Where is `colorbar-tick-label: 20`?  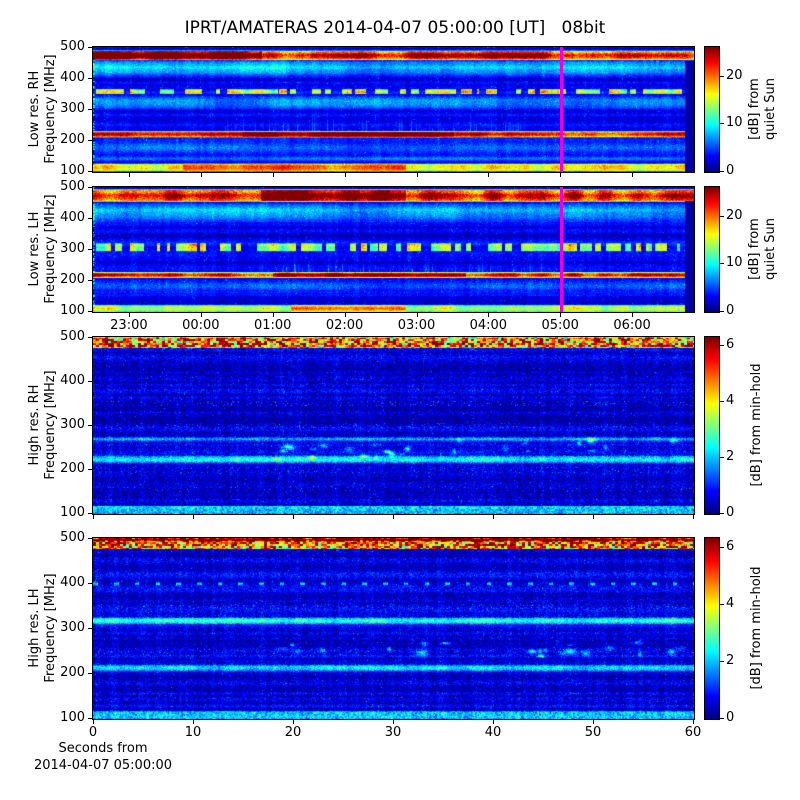
colorbar-tick-label: 20 is located at coordinates (734, 215).